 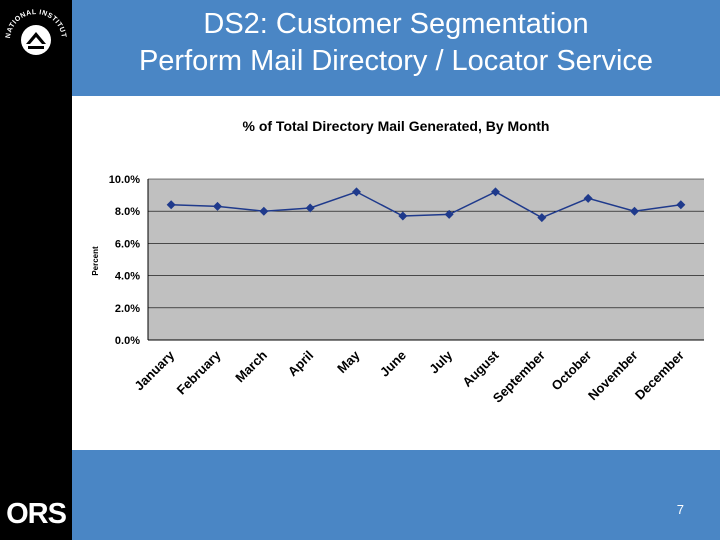 I want to click on sidebar: NATIONAL INSTITUTES OF HEALTH ORS, so click(x=36, y=270).